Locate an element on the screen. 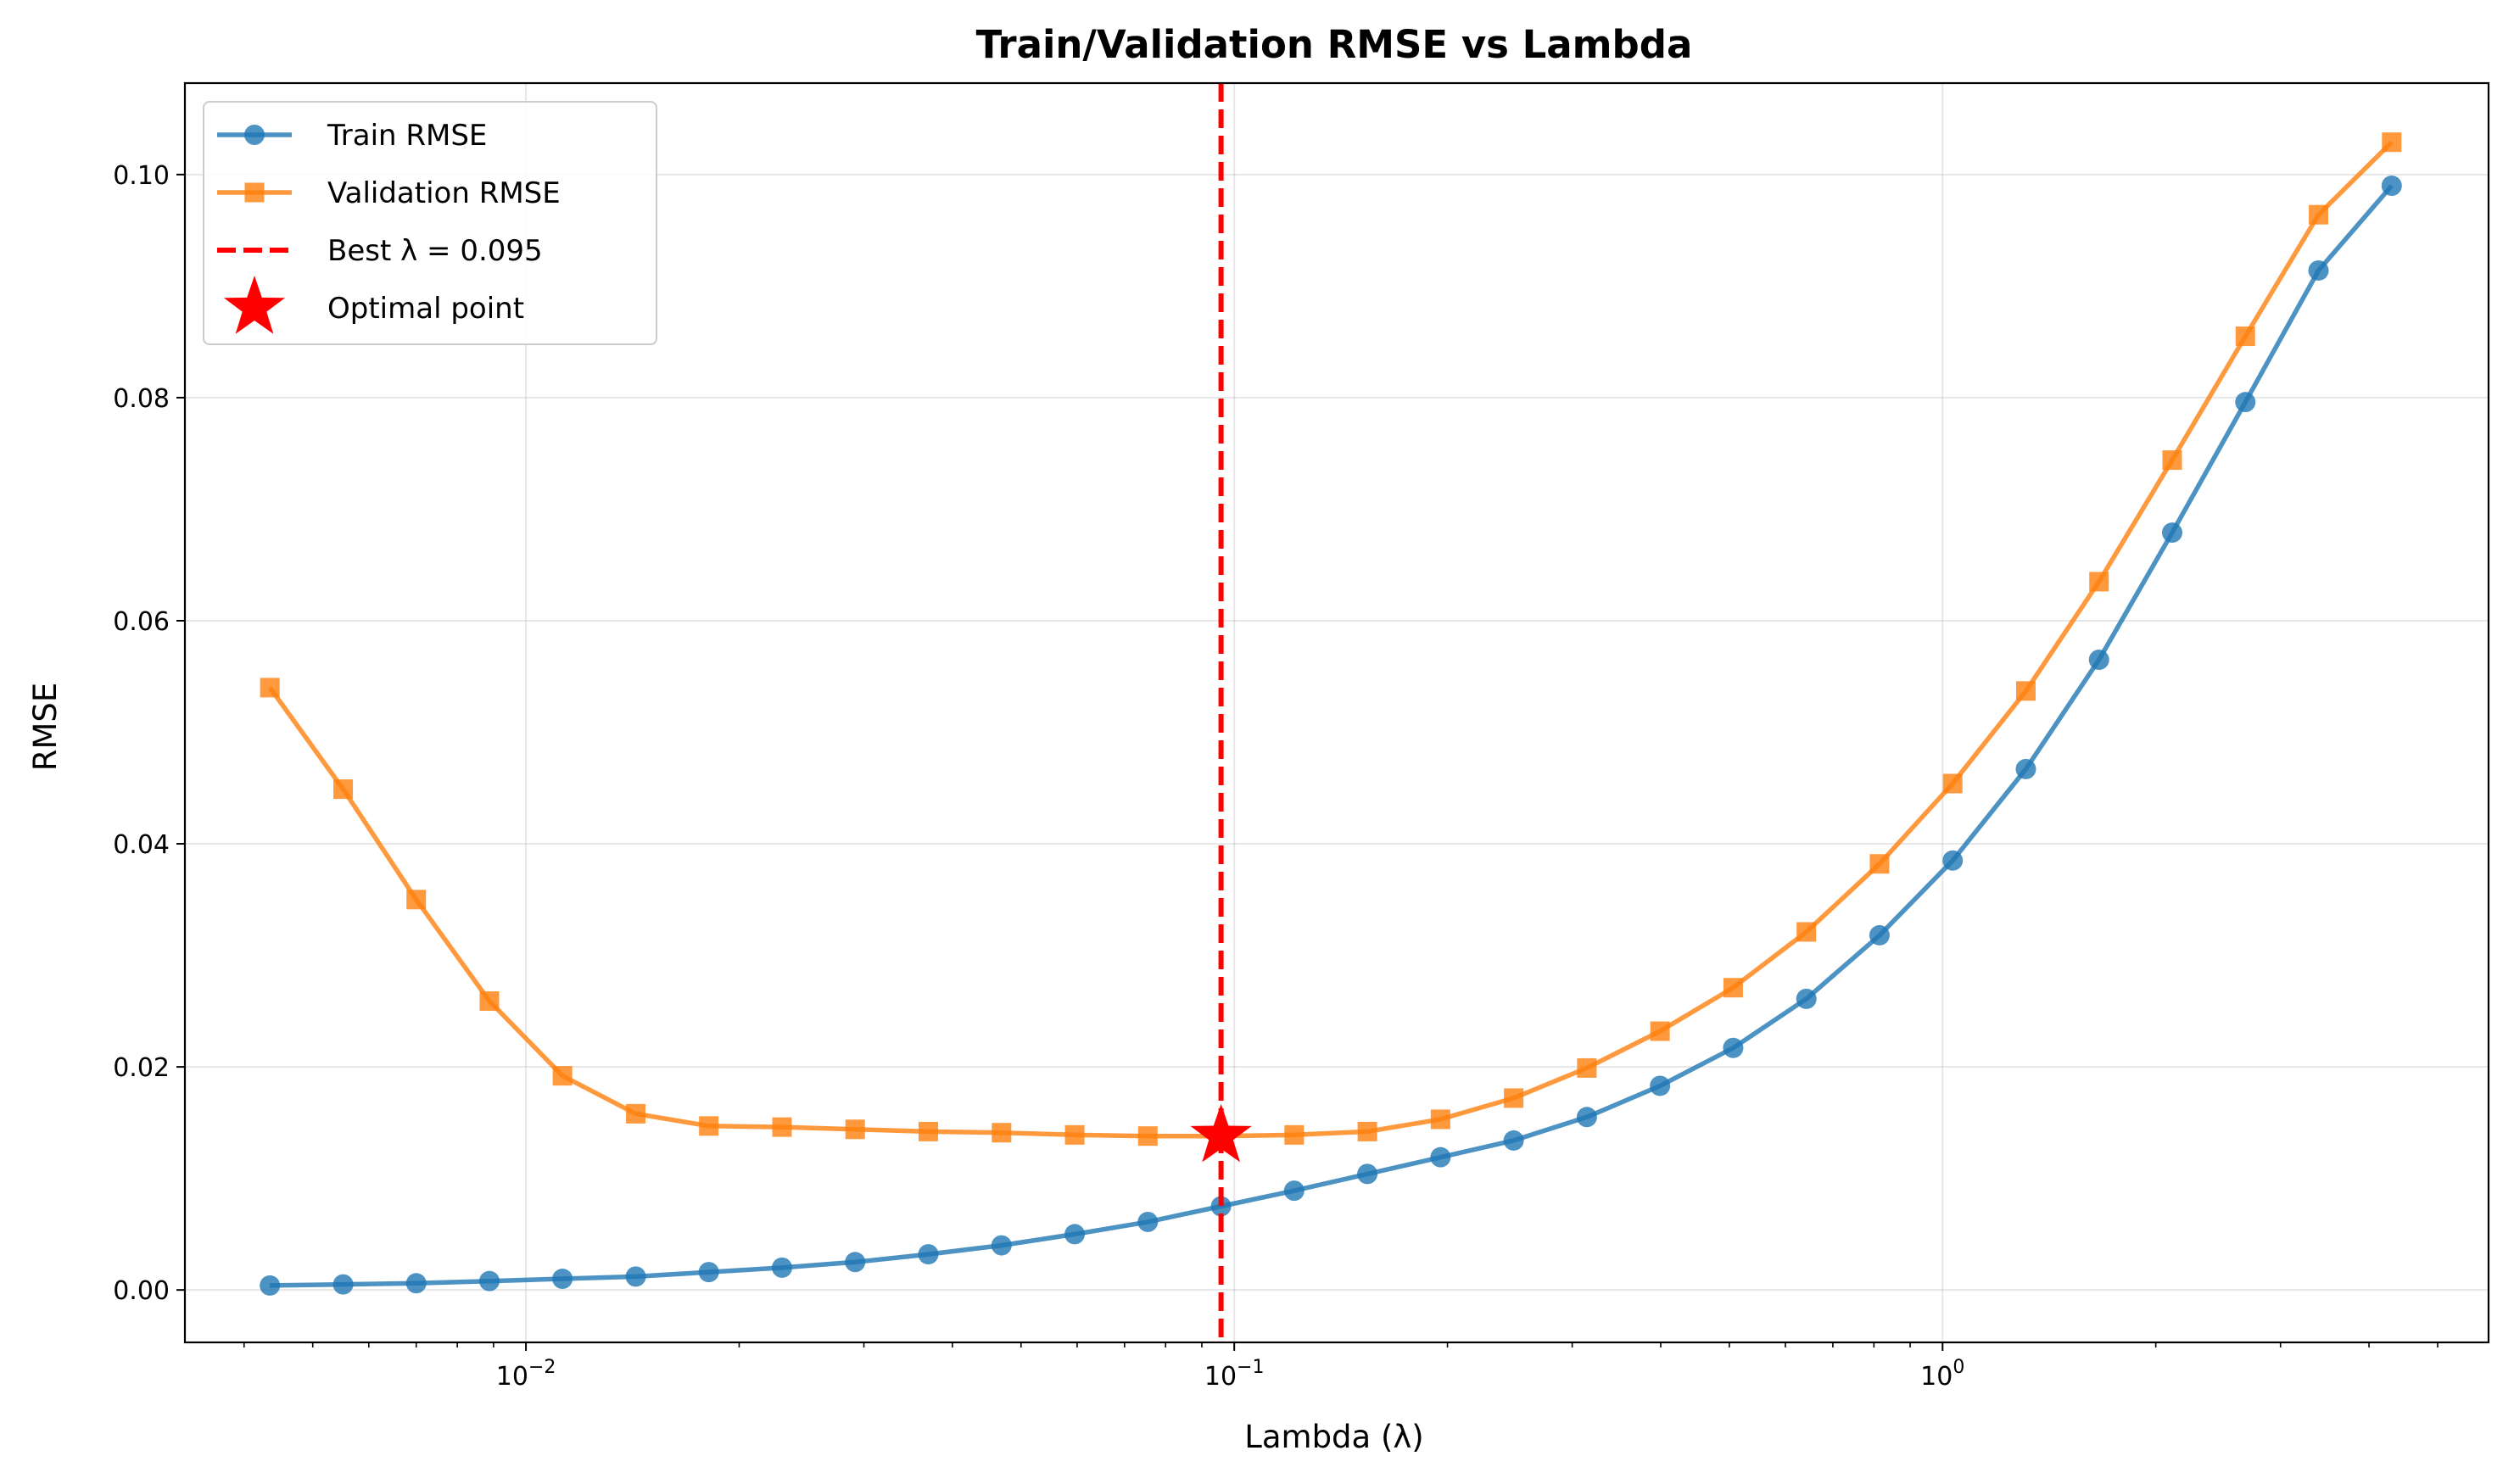  x-tick-label: 10⁰ is located at coordinates (1942, 1374).